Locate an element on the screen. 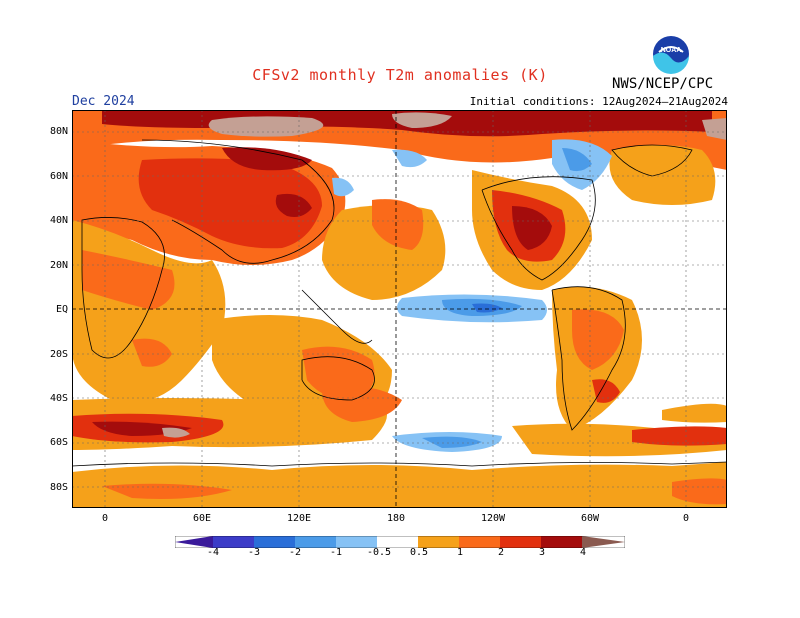 This screenshot has width=800, height=618. forecast-month-label: Dec 2024 is located at coordinates (103, 101).